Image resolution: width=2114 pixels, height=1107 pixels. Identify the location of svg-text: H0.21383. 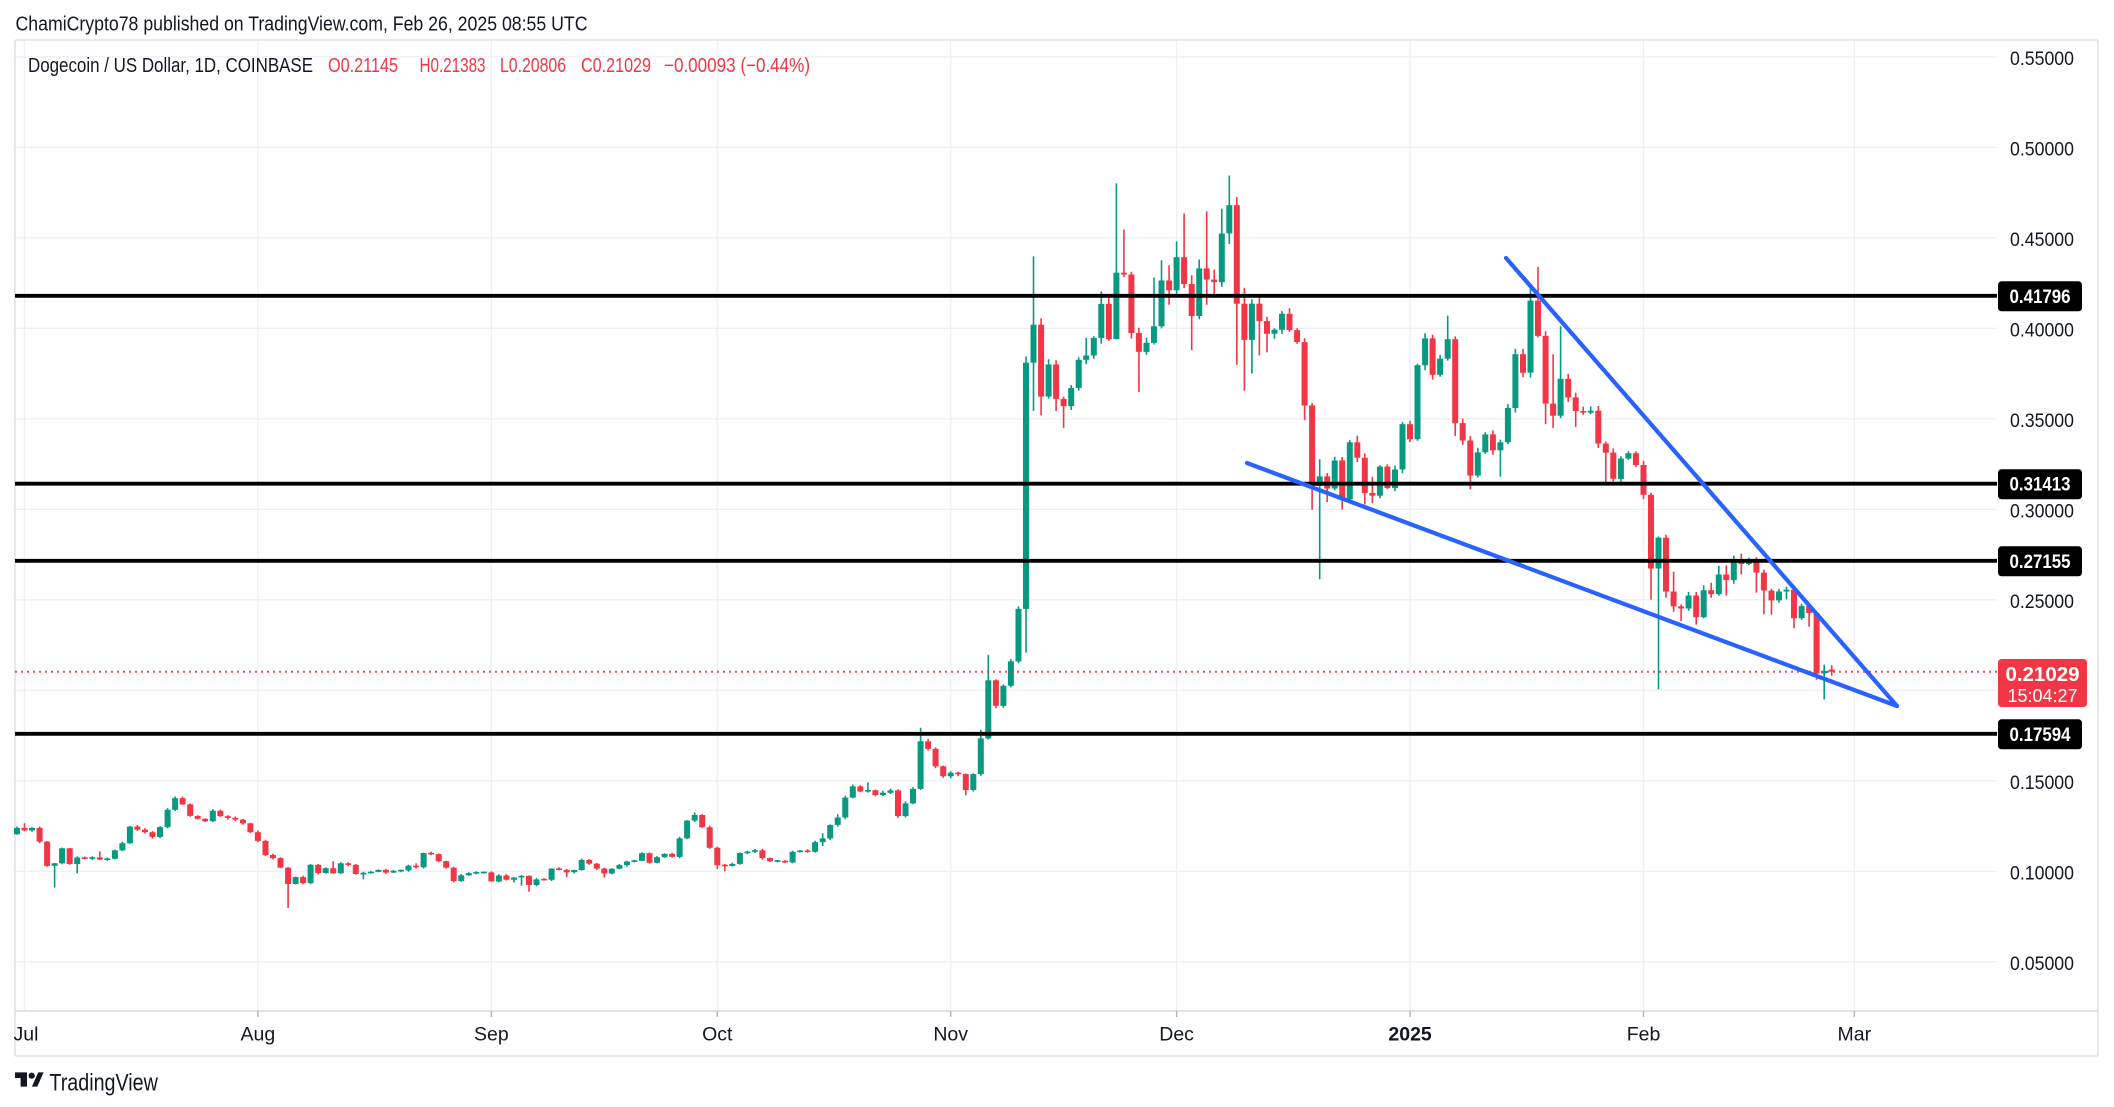
(453, 66).